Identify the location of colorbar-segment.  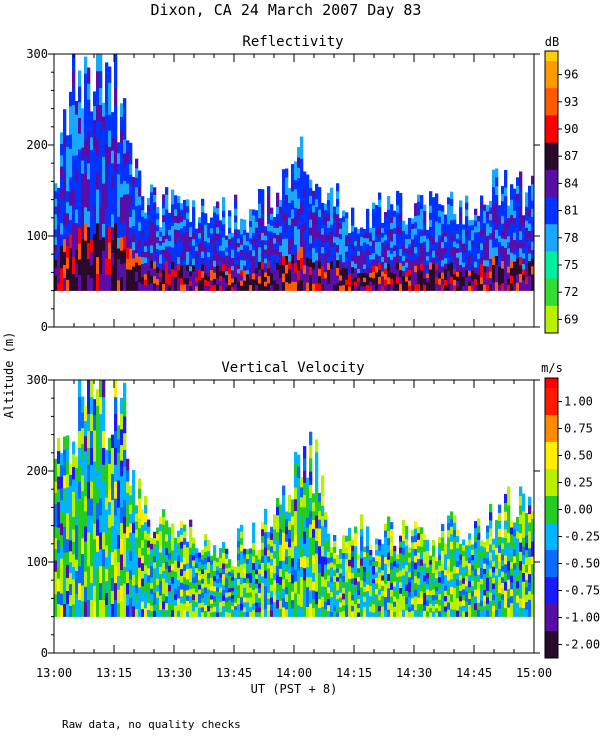
(551, 402).